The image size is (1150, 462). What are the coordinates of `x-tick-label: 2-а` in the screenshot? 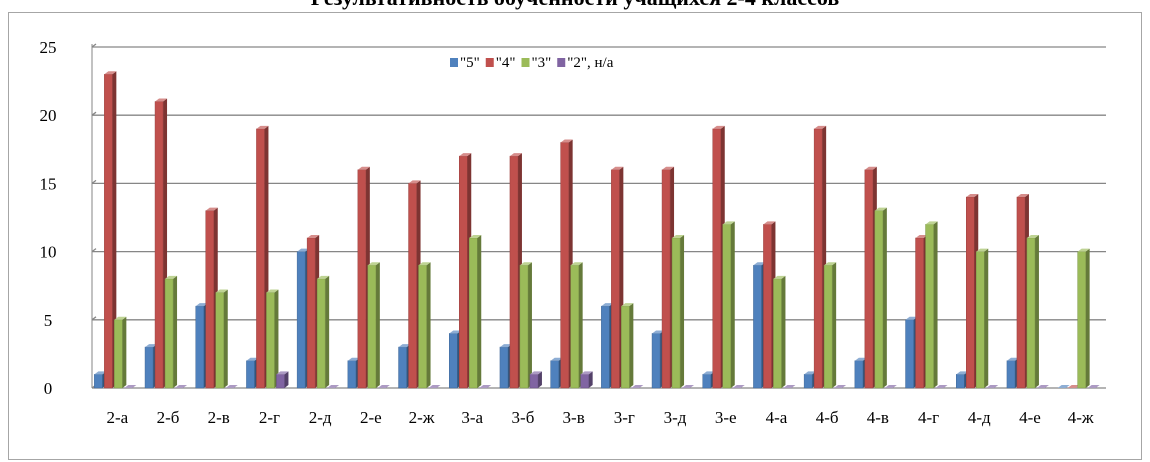 It's located at (117, 417).